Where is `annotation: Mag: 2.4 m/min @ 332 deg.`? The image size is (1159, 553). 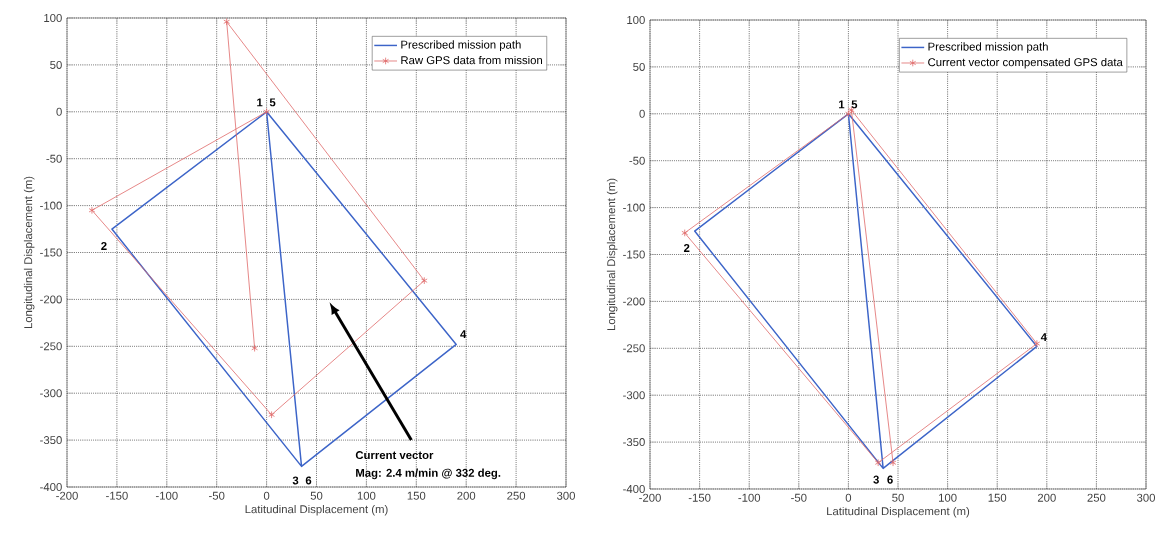
annotation: Mag: 2.4 m/min @ 332 deg. is located at coordinates (428, 474).